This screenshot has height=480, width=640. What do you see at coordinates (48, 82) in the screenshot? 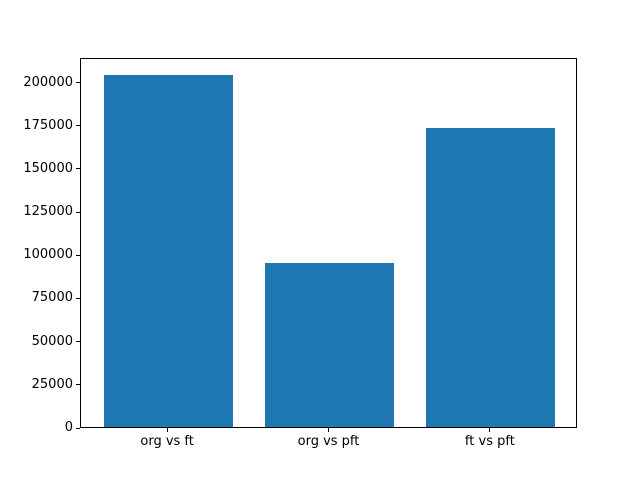
I see `y-tick-label: 200000` at bounding box center [48, 82].